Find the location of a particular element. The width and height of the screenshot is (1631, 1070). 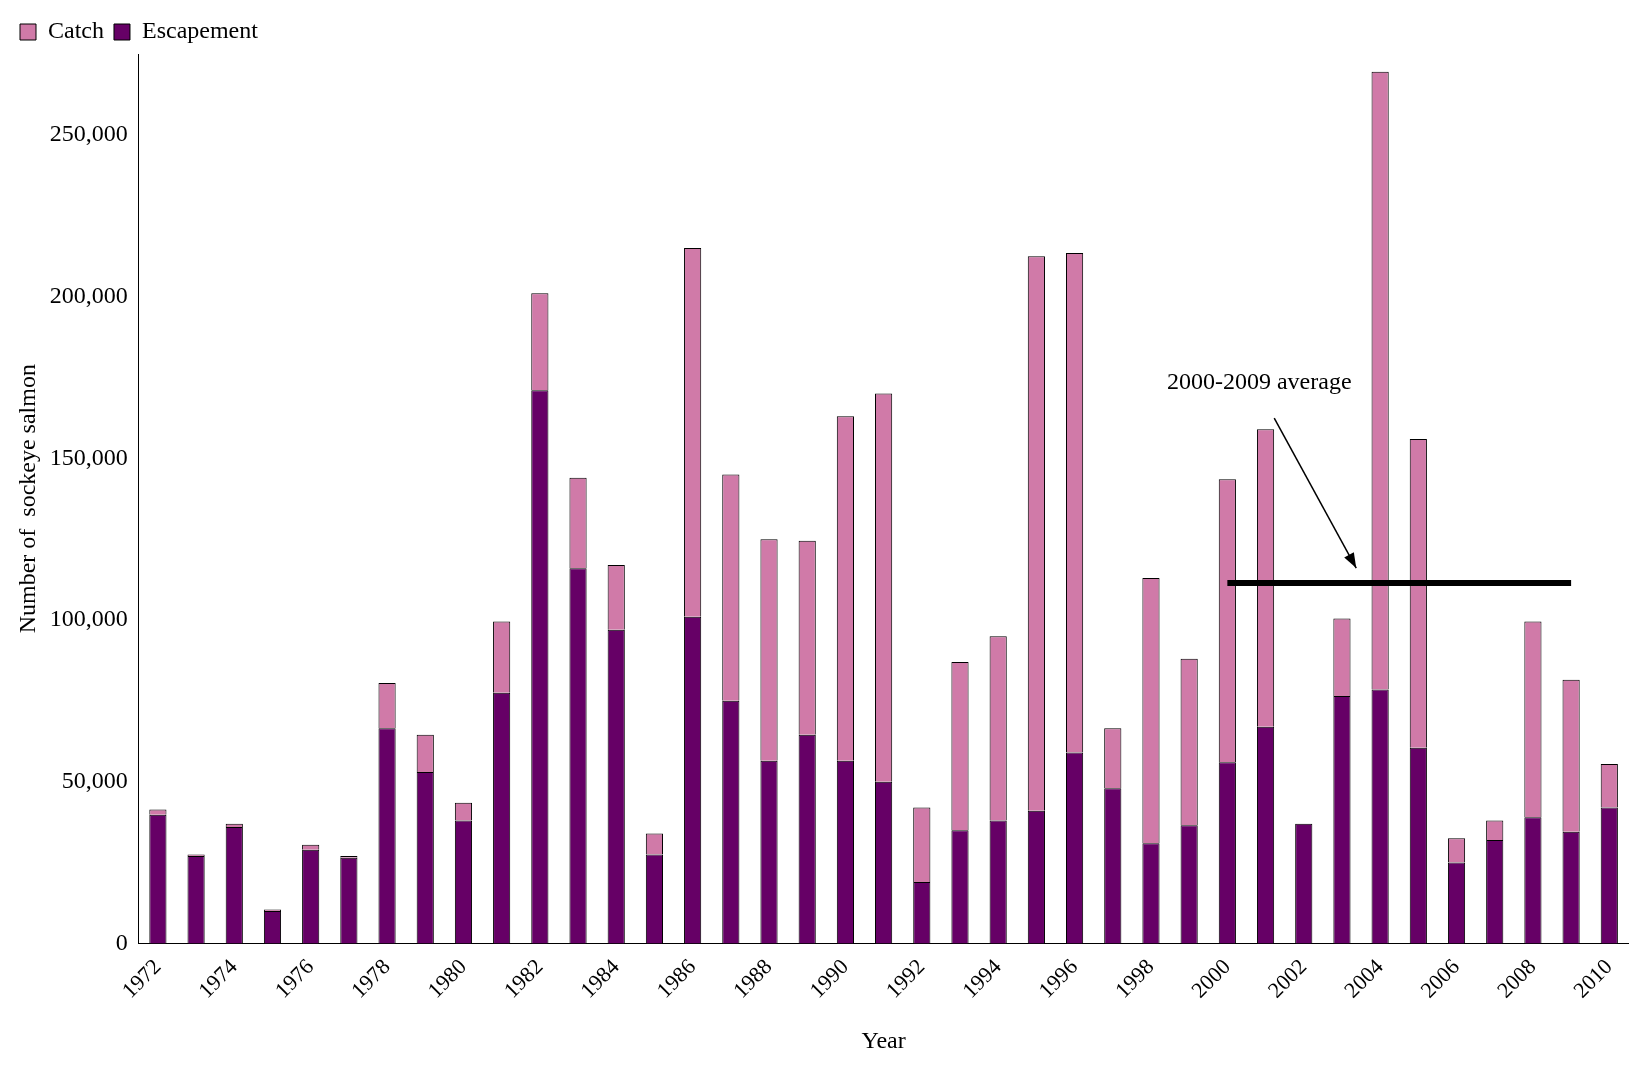

y-tick-label: 50,000 is located at coordinates (94, 780).